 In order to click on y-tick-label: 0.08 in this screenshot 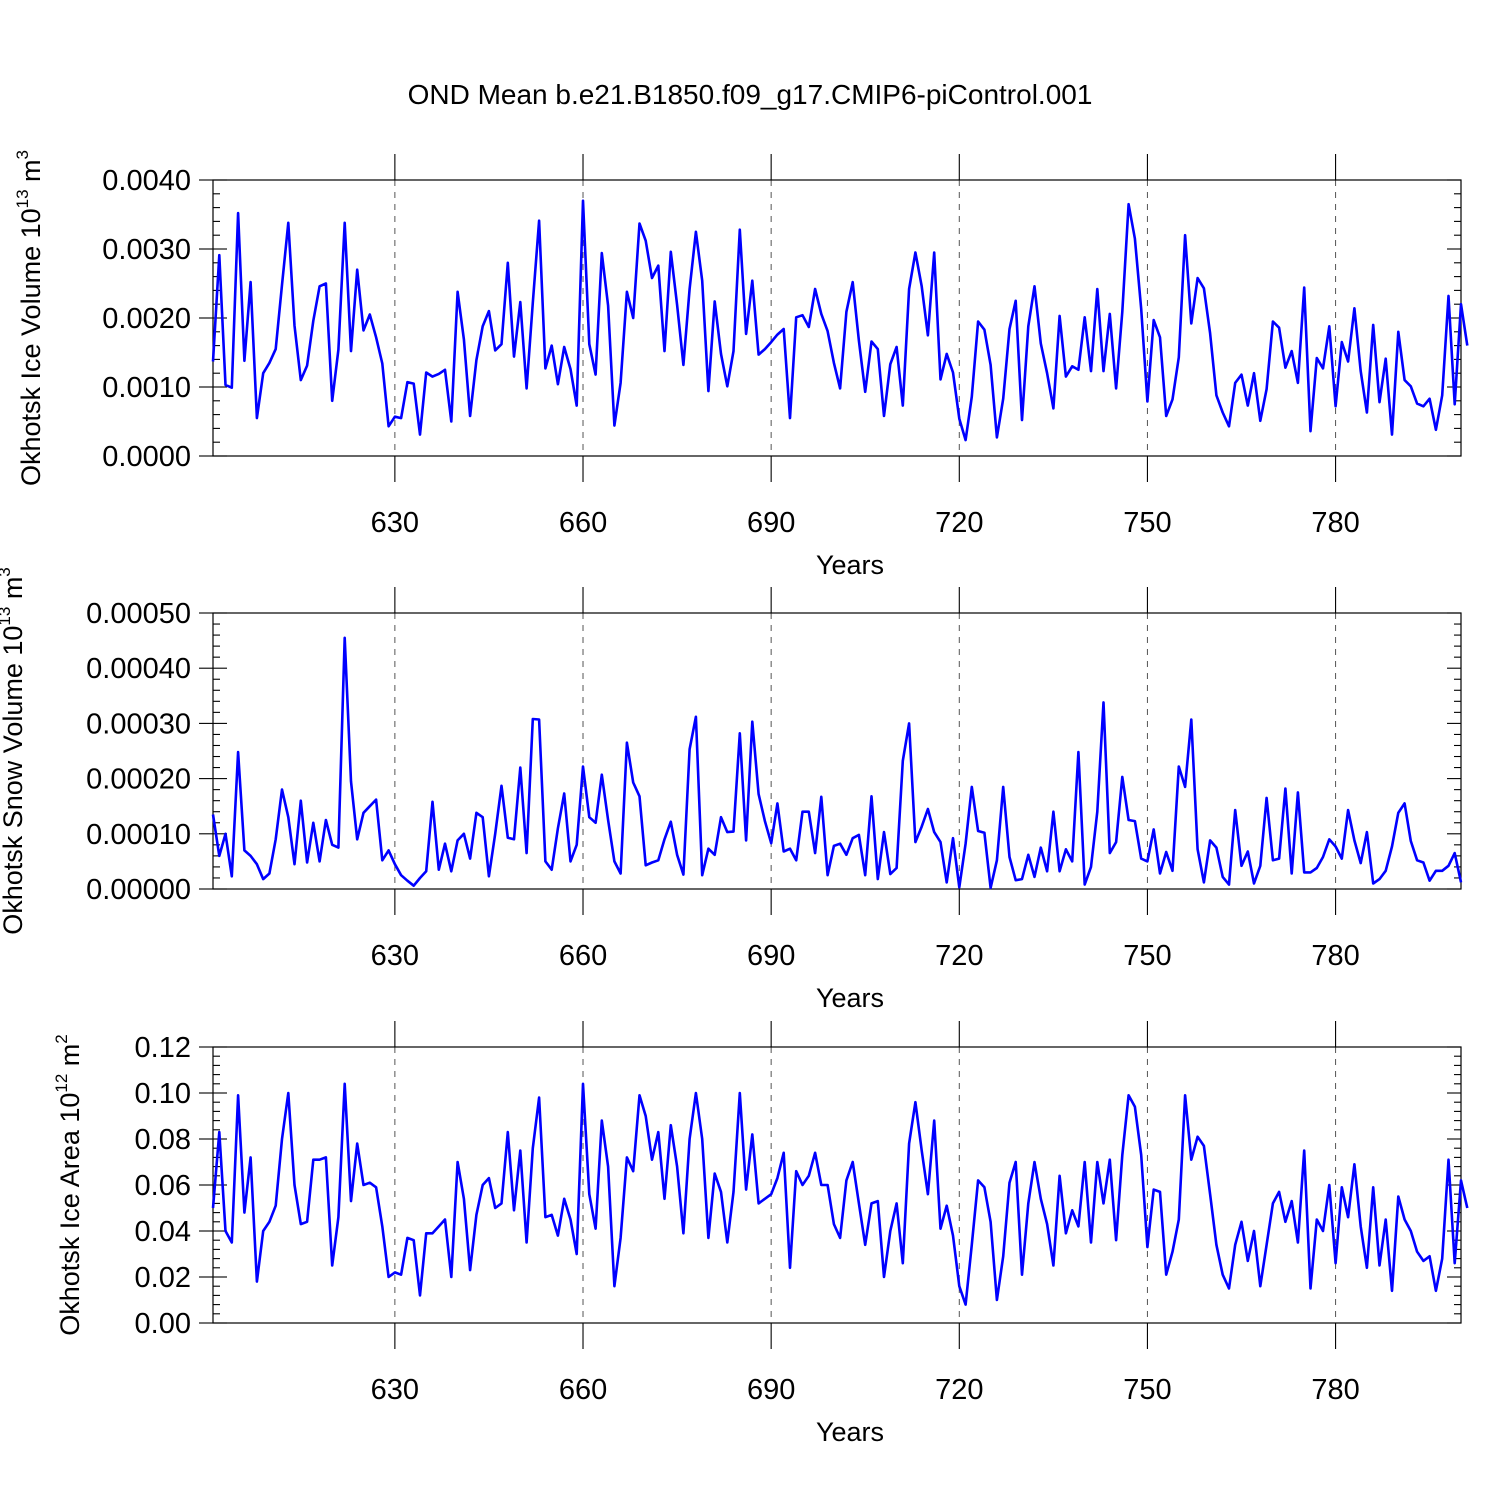, I will do `click(163, 1140)`.